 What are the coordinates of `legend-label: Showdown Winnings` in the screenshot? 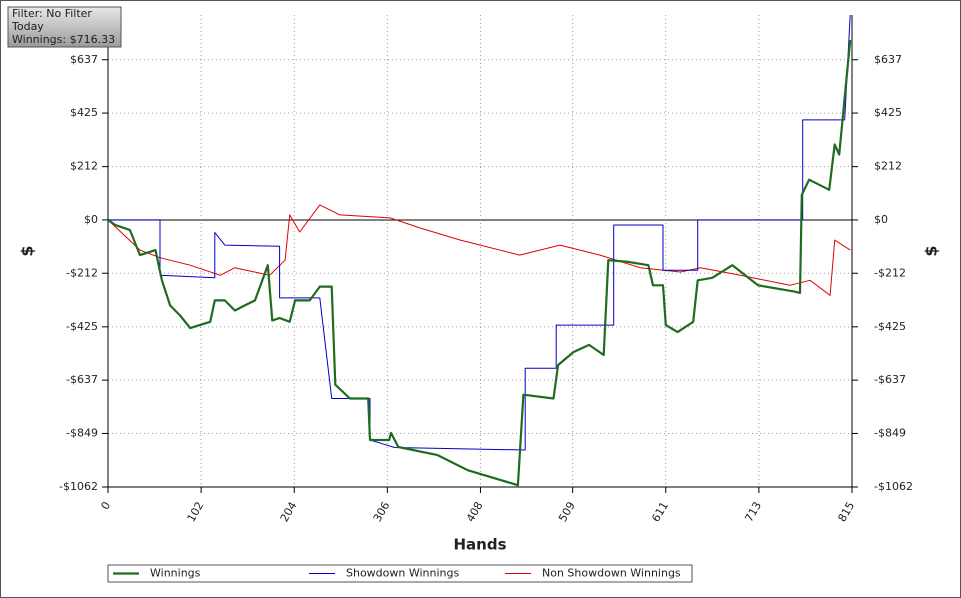 It's located at (403, 573).